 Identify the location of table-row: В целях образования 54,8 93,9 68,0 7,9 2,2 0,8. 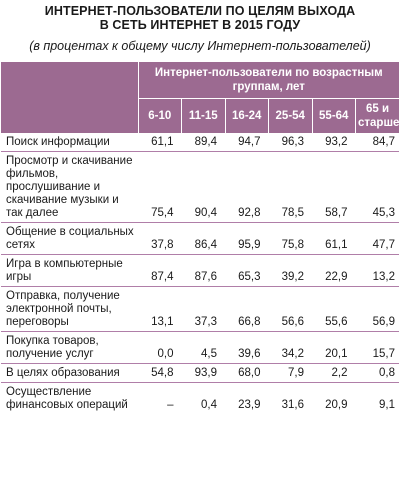
(200, 373).